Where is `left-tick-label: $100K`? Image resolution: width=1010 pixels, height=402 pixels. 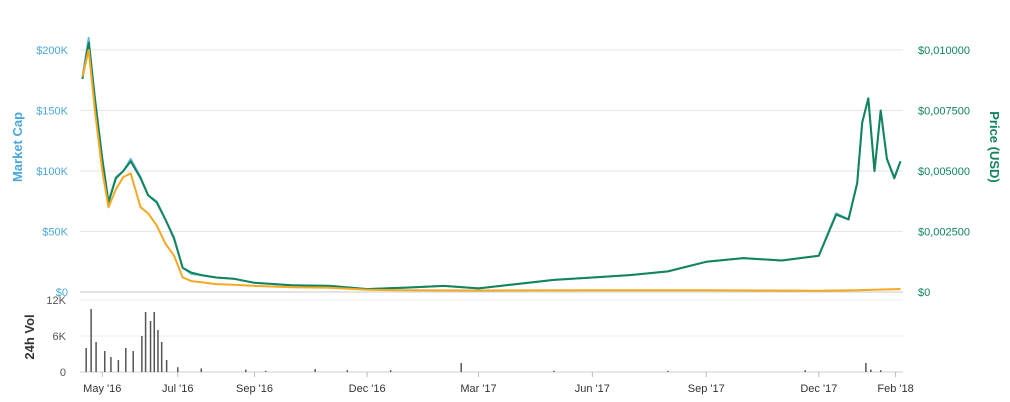
left-tick-label: $100K is located at coordinates (52, 172).